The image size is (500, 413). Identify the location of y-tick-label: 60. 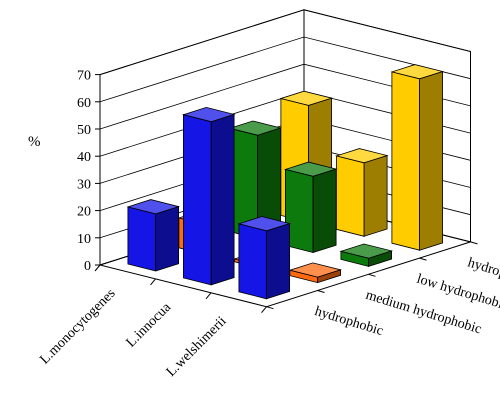
(84, 103).